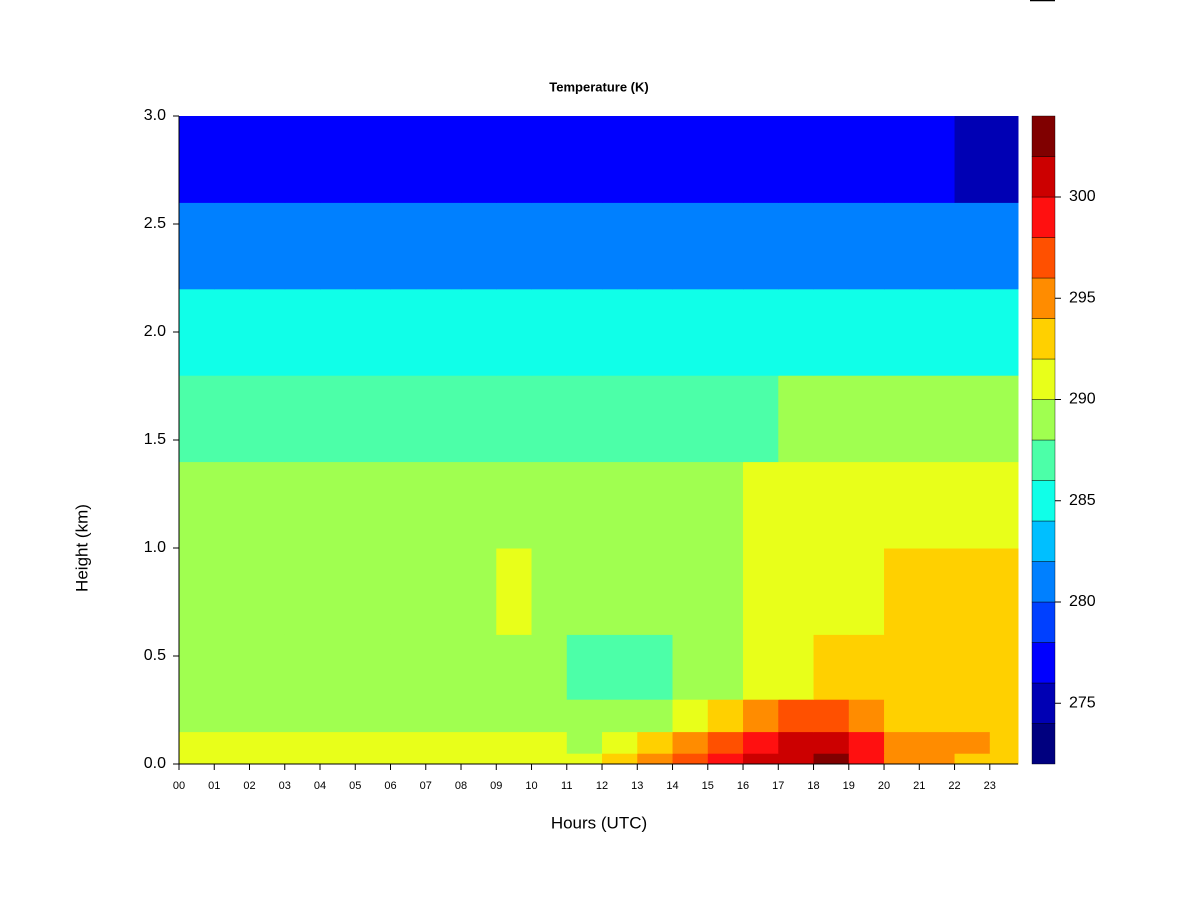 Image resolution: width=1200 pixels, height=900 pixels. Describe the element at coordinates (426, 786) in the screenshot. I see `x-tick-label: 07` at that location.